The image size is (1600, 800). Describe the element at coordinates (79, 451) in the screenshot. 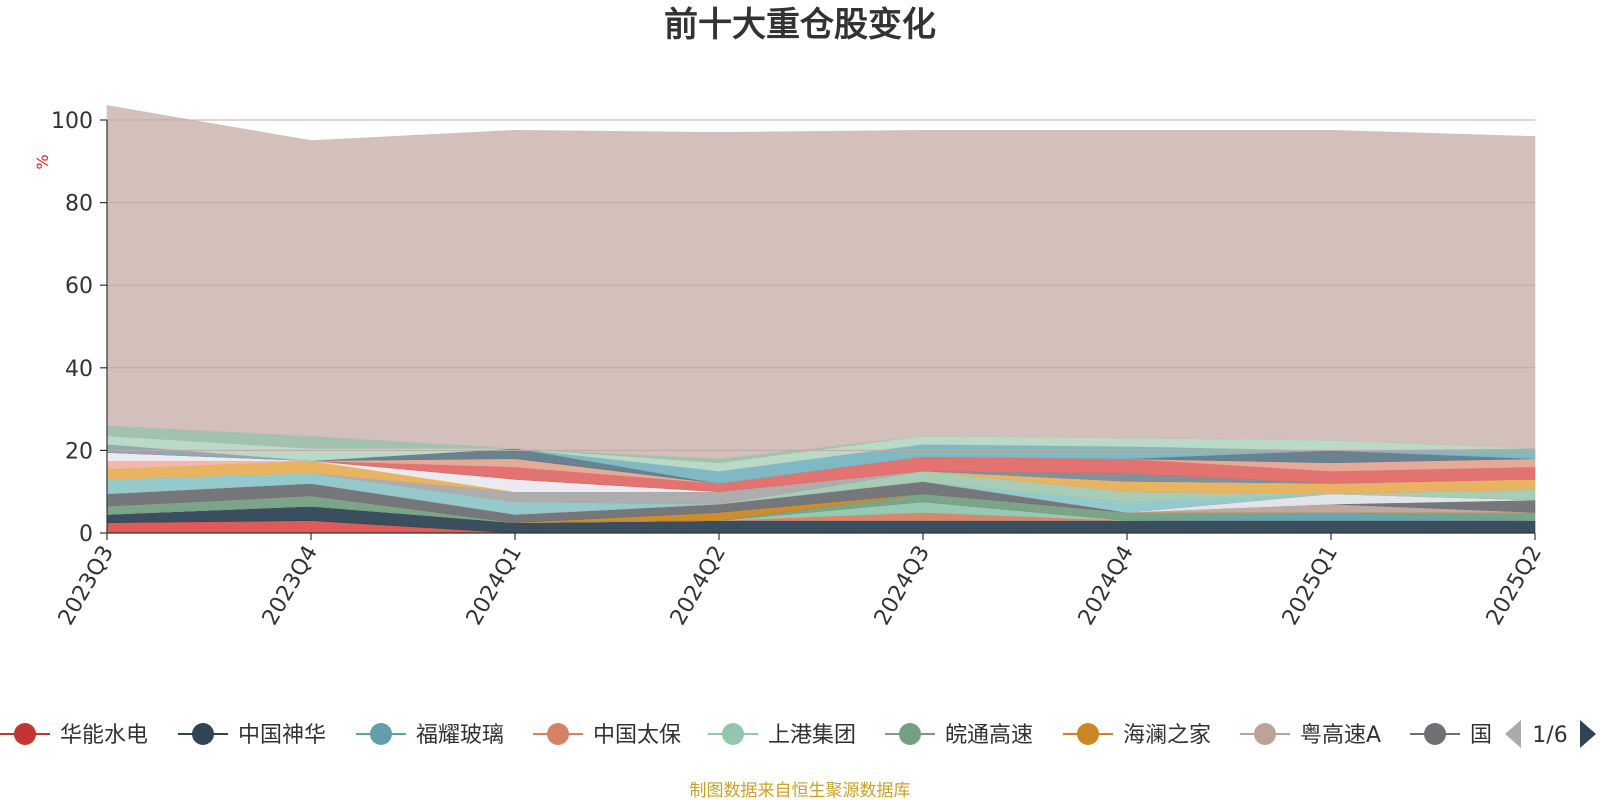

I see `y-tick-label: 20` at that location.